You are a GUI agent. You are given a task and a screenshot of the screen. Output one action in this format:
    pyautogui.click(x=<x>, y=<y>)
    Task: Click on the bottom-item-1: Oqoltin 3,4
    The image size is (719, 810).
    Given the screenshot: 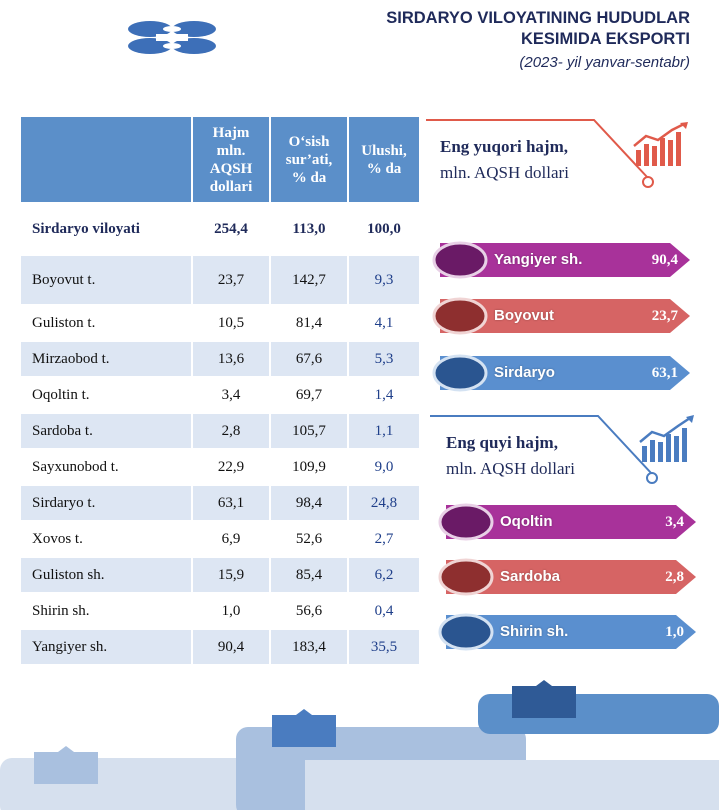 What is the action you would take?
    pyautogui.click(x=567, y=522)
    